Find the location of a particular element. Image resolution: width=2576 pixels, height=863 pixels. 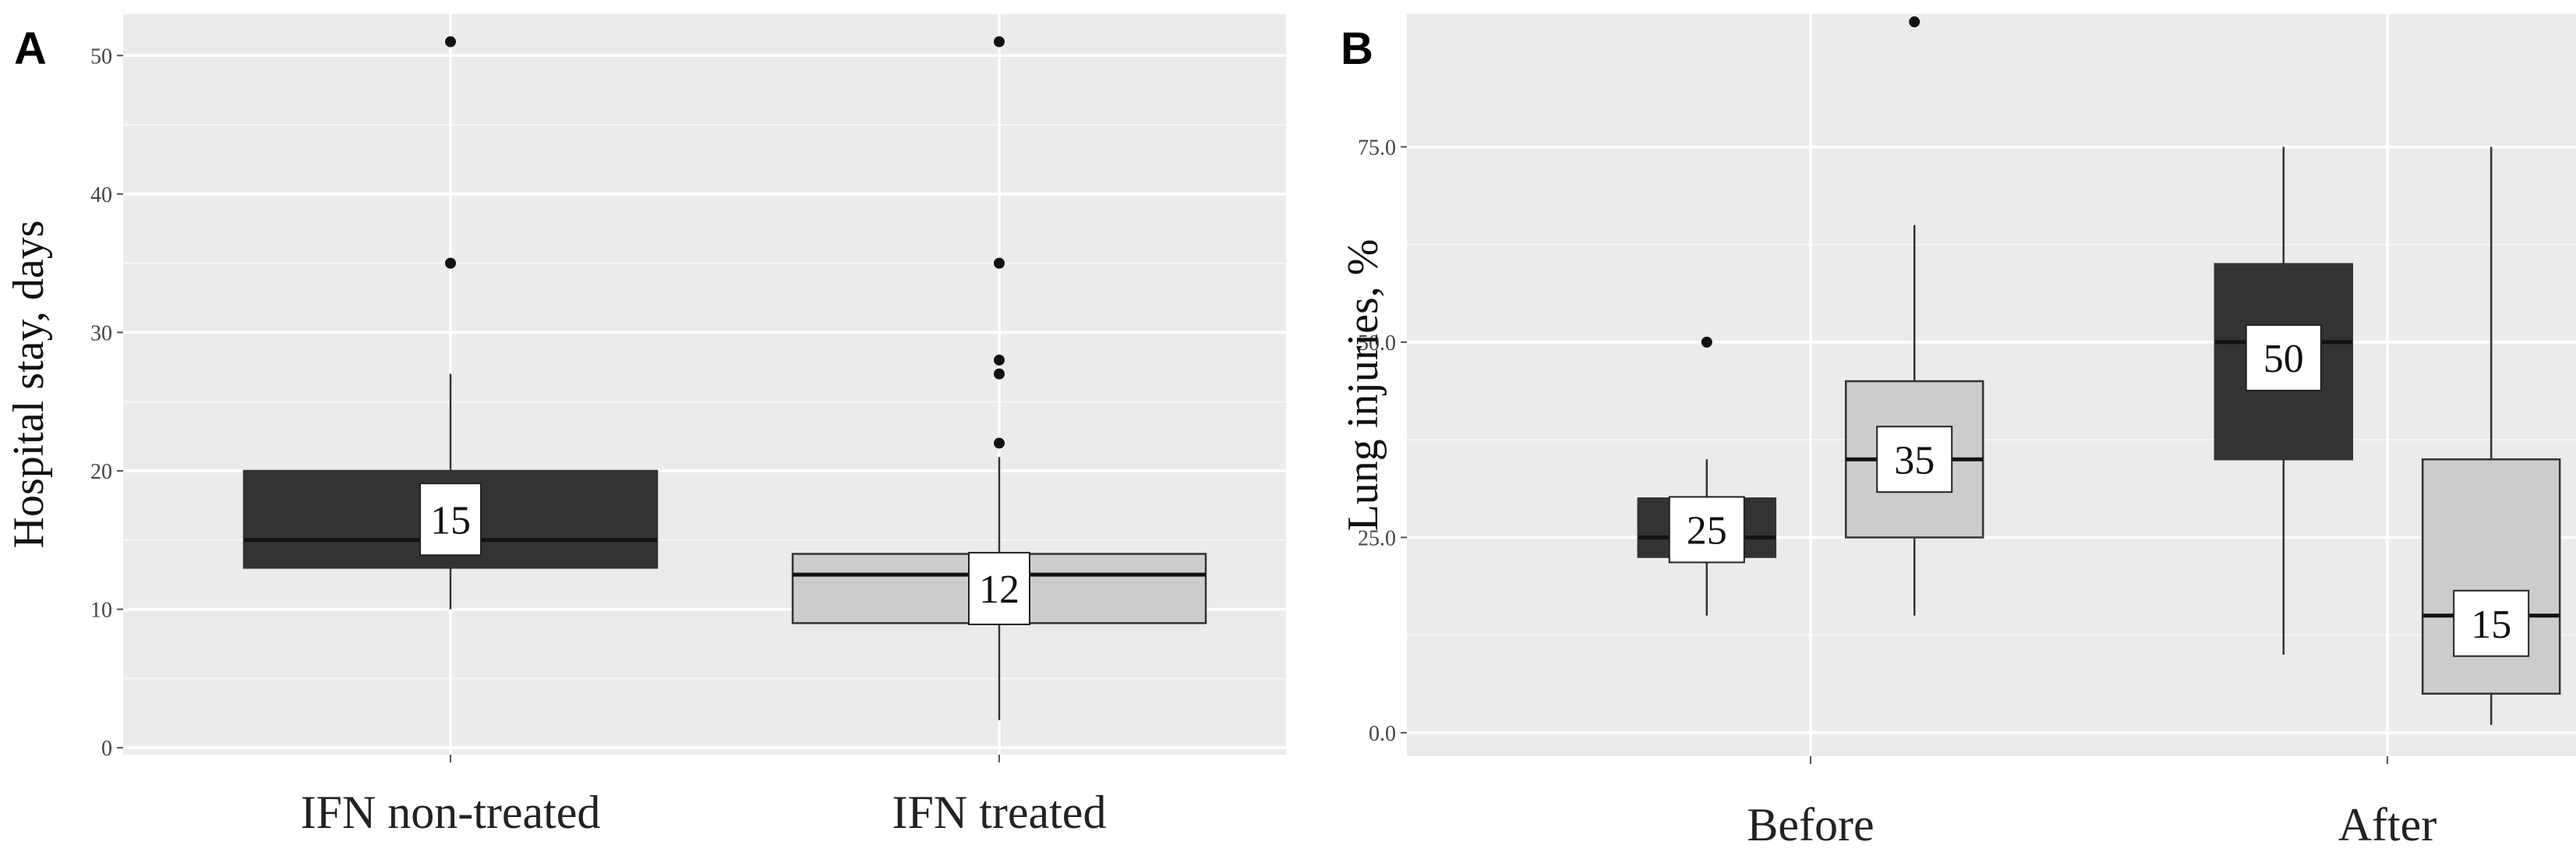

median-label: 12 is located at coordinates (999, 590).